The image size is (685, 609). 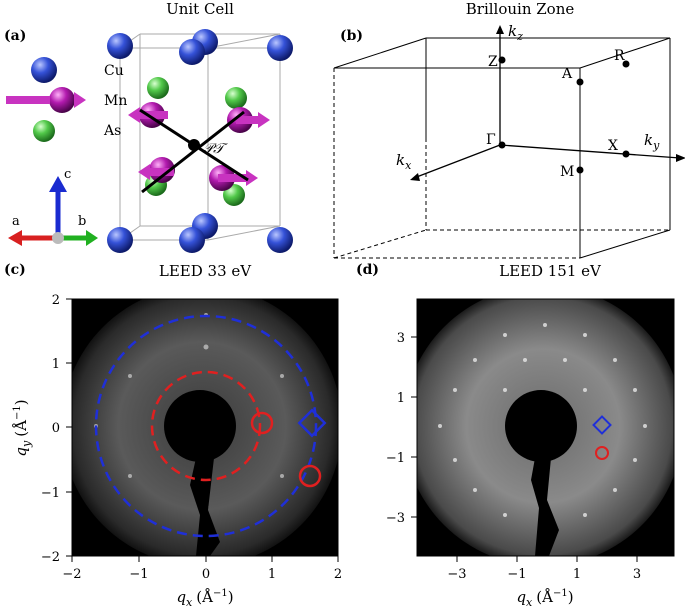 I want to click on panel-label-d: (d), so click(x=368, y=270).